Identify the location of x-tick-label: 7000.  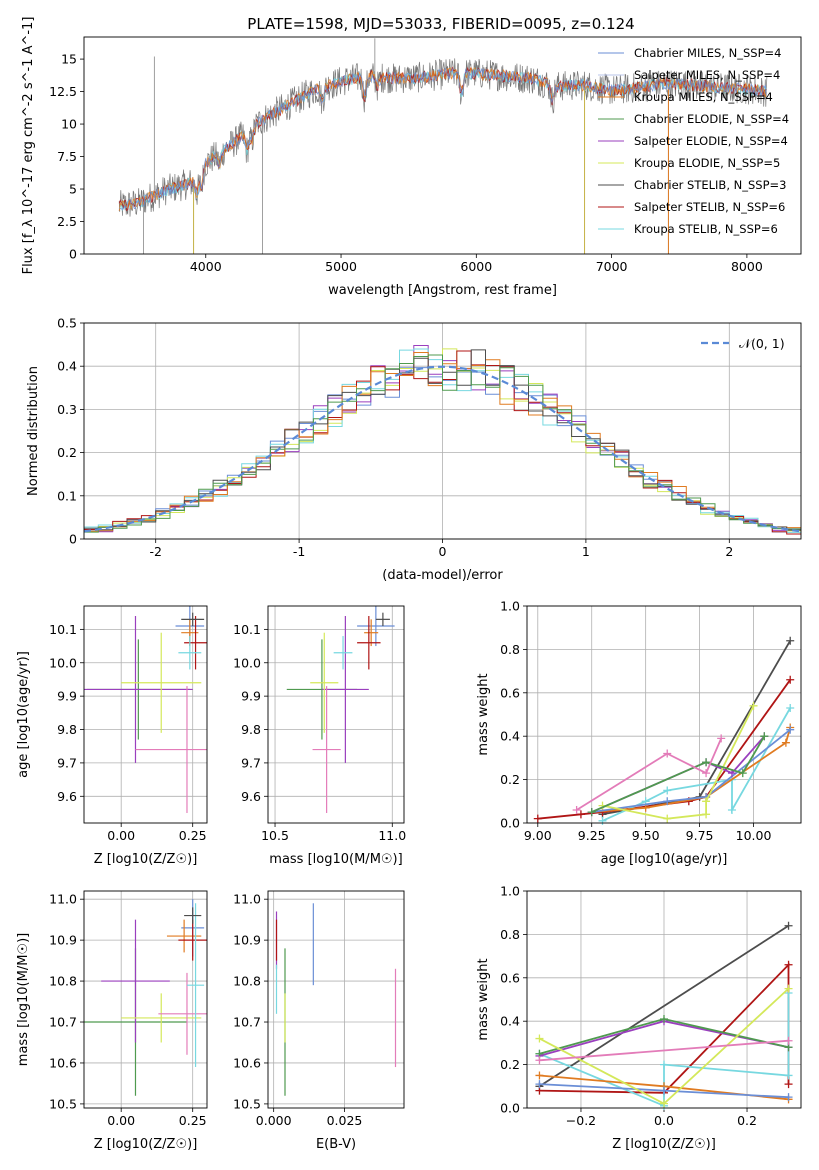
(612, 266).